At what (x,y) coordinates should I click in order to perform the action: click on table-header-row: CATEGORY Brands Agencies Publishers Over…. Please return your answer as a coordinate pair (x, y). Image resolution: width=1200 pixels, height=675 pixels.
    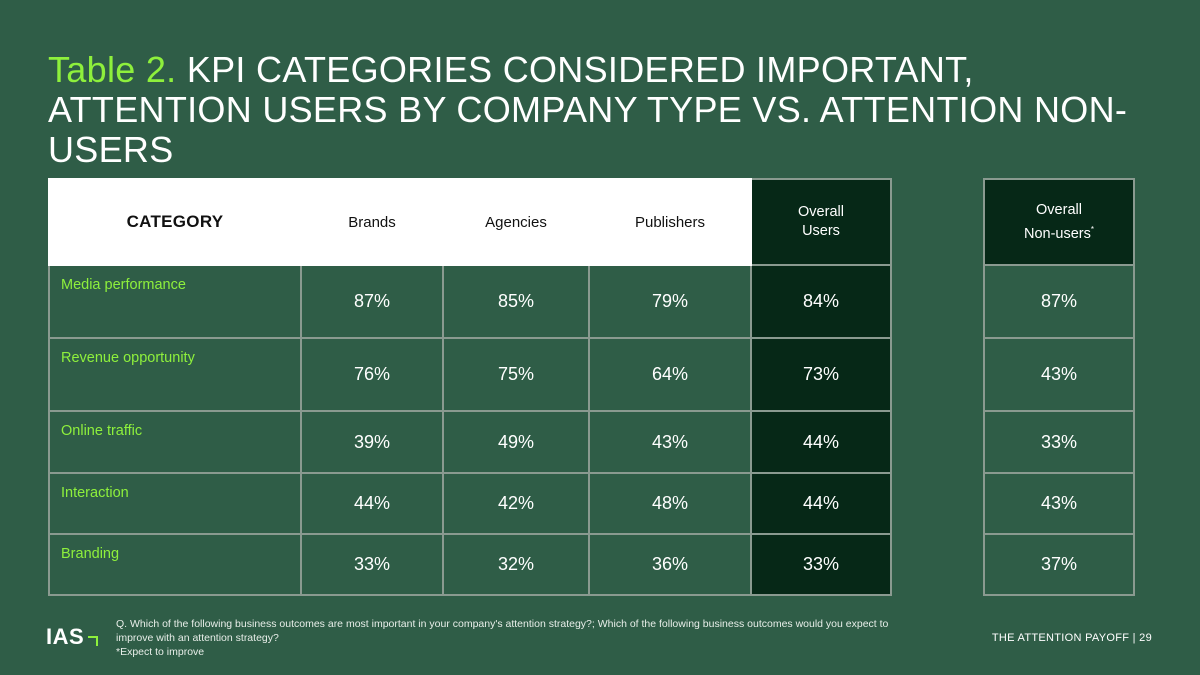
    Looking at the image, I should click on (470, 222).